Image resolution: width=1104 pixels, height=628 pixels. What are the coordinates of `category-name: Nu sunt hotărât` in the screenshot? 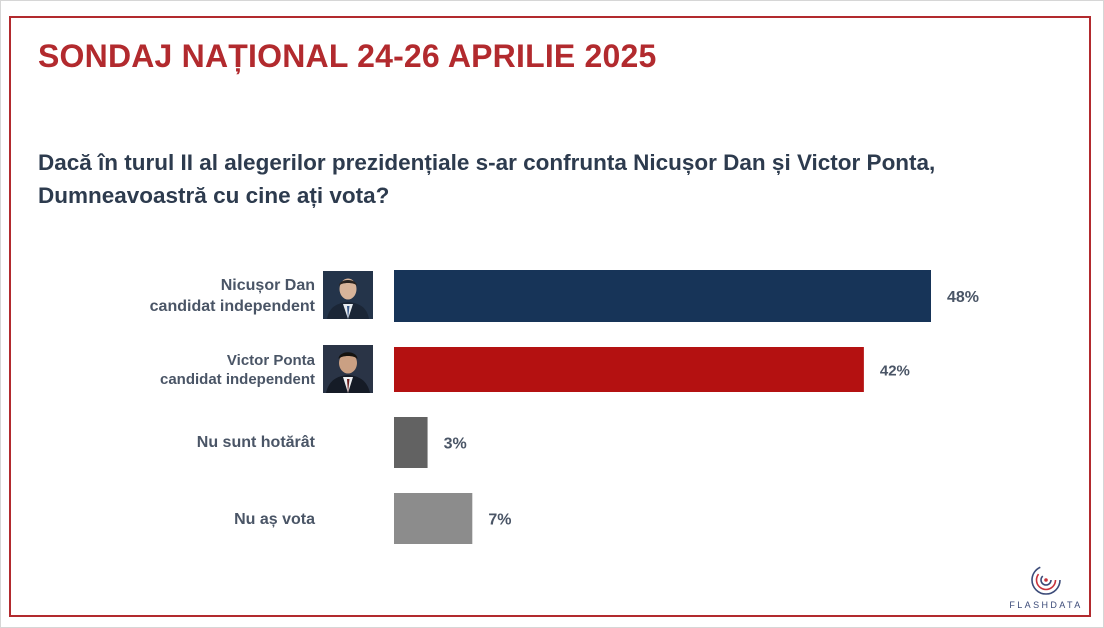 It's located at (255, 442).